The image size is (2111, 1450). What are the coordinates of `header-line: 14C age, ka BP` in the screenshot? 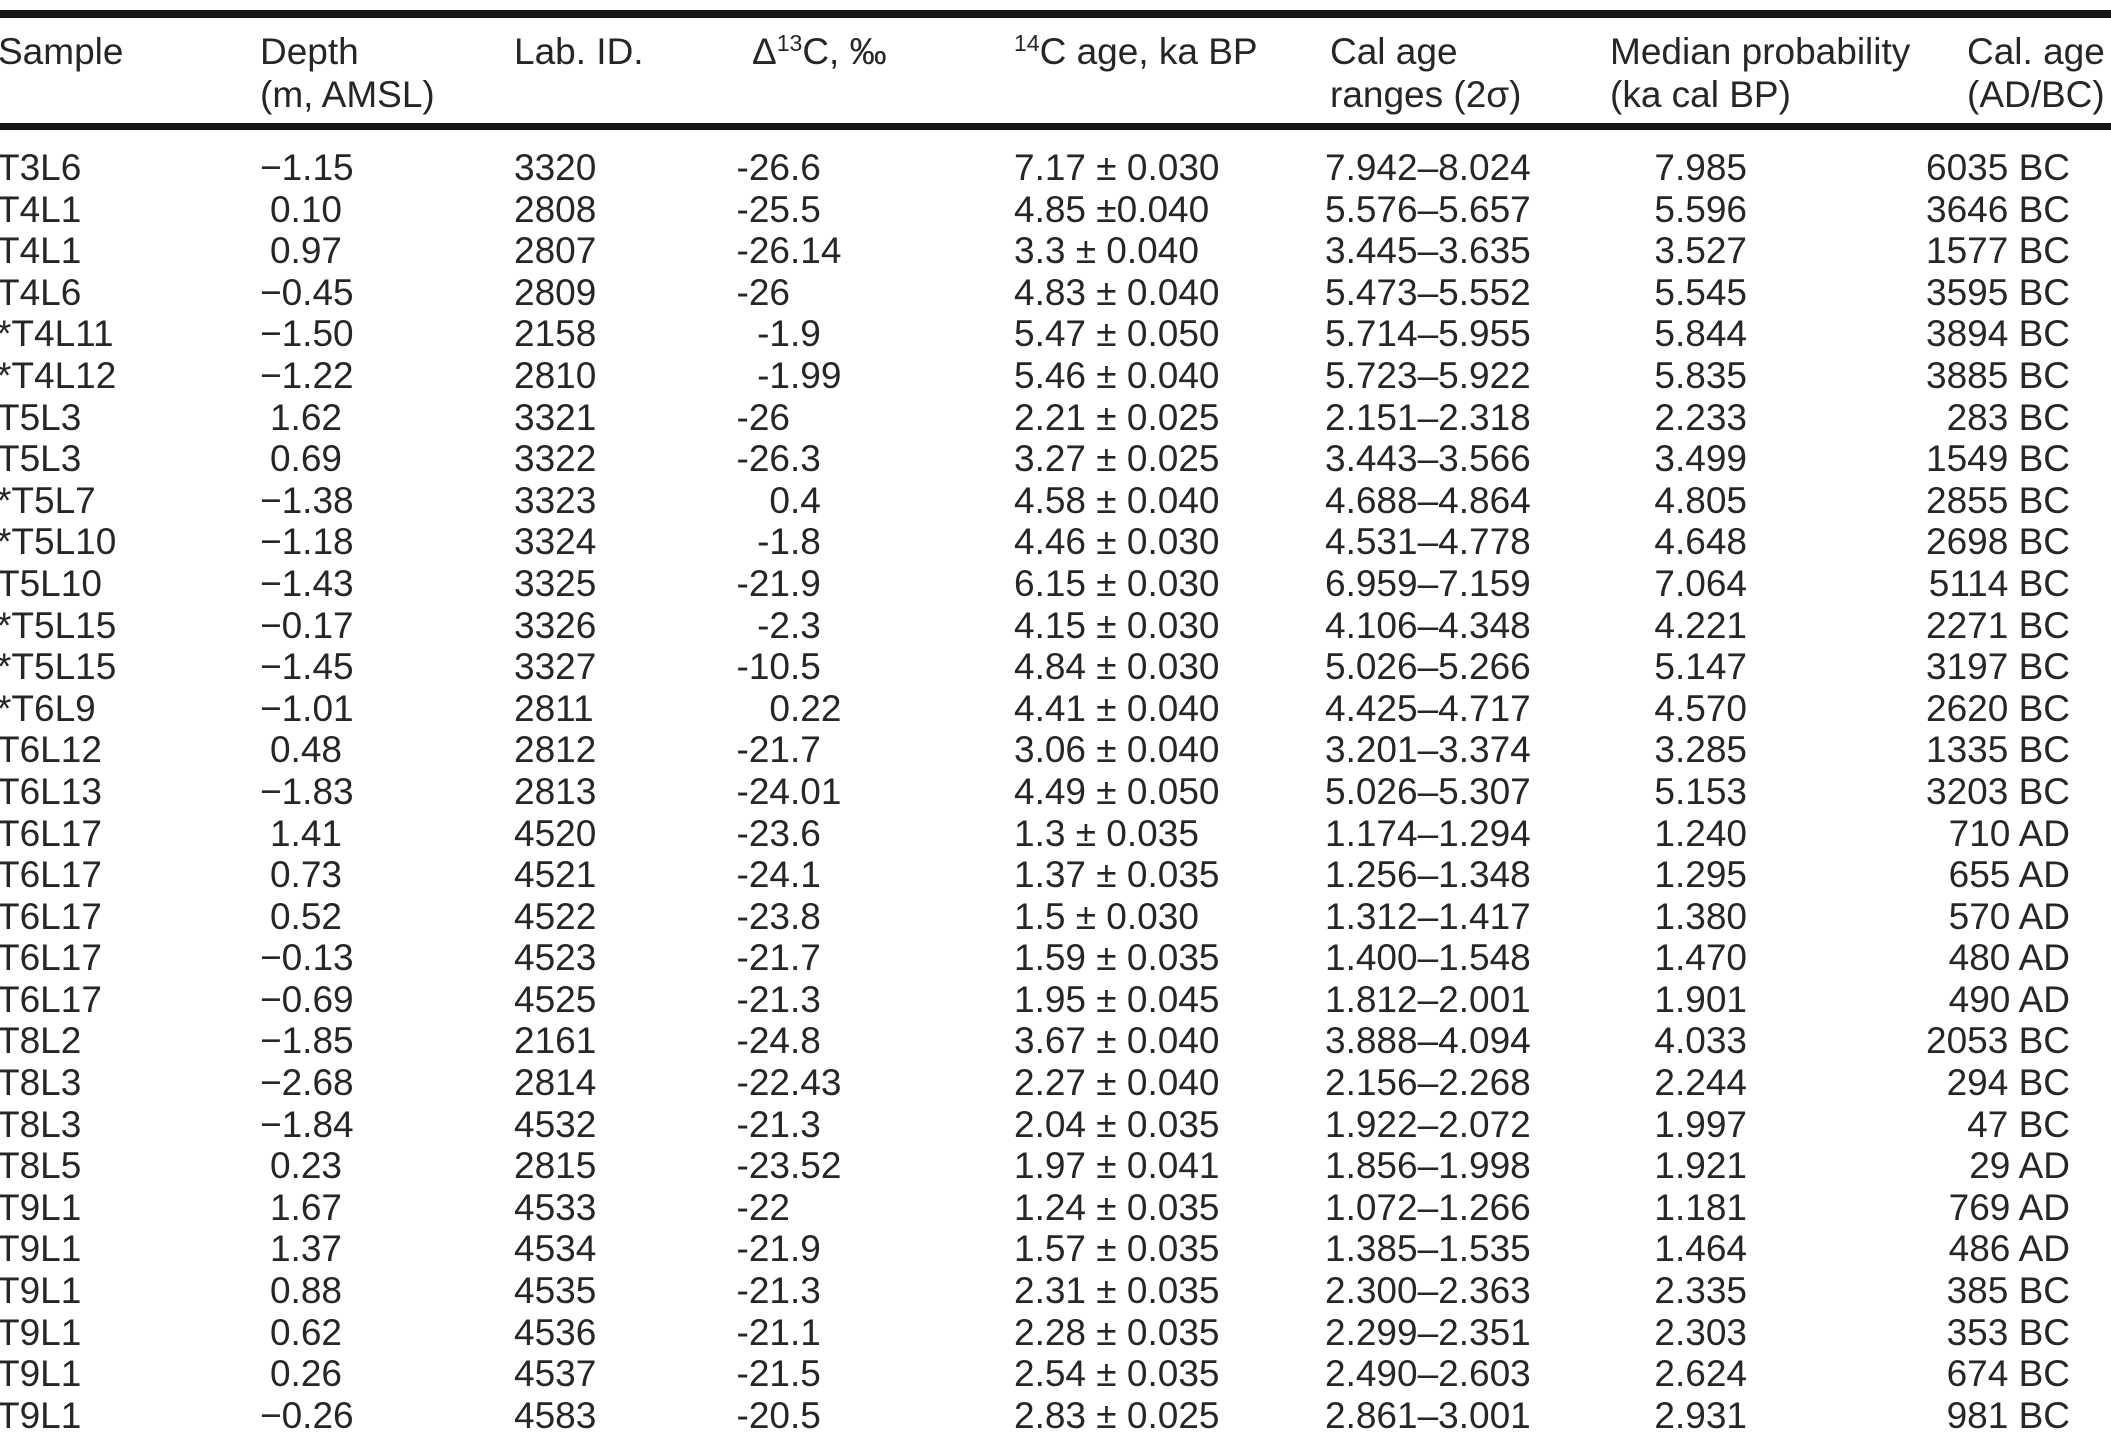 It's located at (1136, 51).